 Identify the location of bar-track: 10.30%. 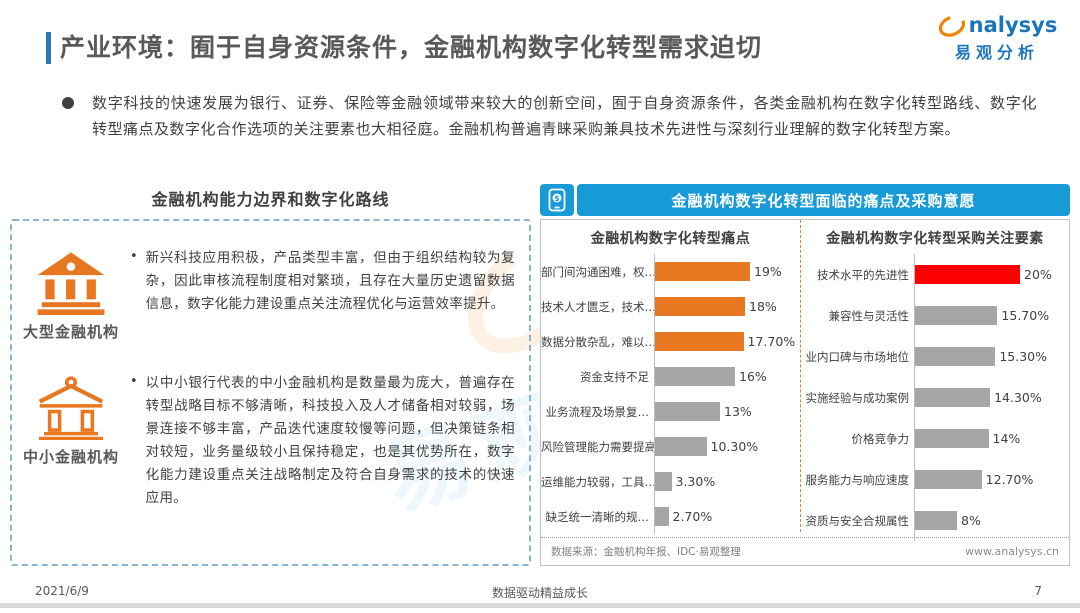
(727, 446).